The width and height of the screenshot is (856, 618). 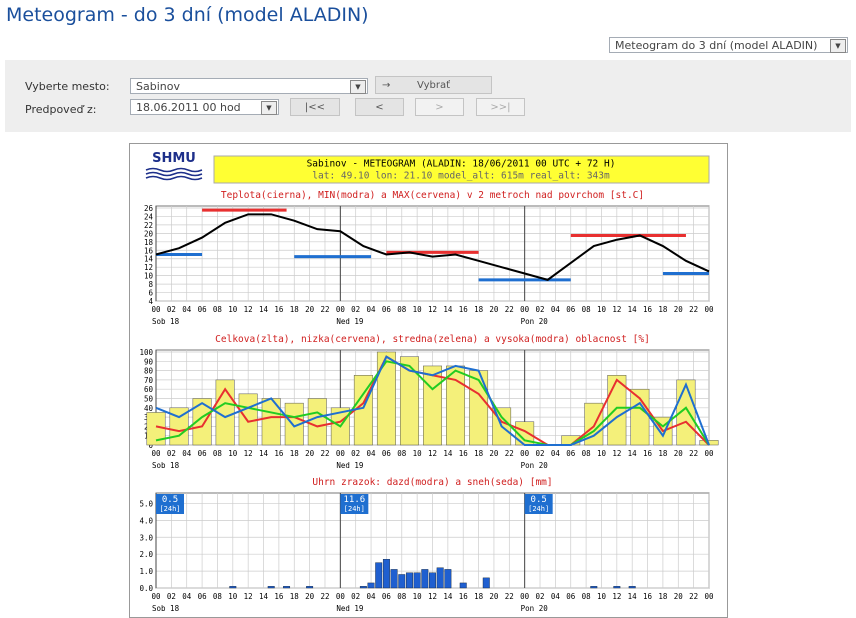 What do you see at coordinates (169, 509) in the screenshot?
I see `daily-unit: [24h]` at bounding box center [169, 509].